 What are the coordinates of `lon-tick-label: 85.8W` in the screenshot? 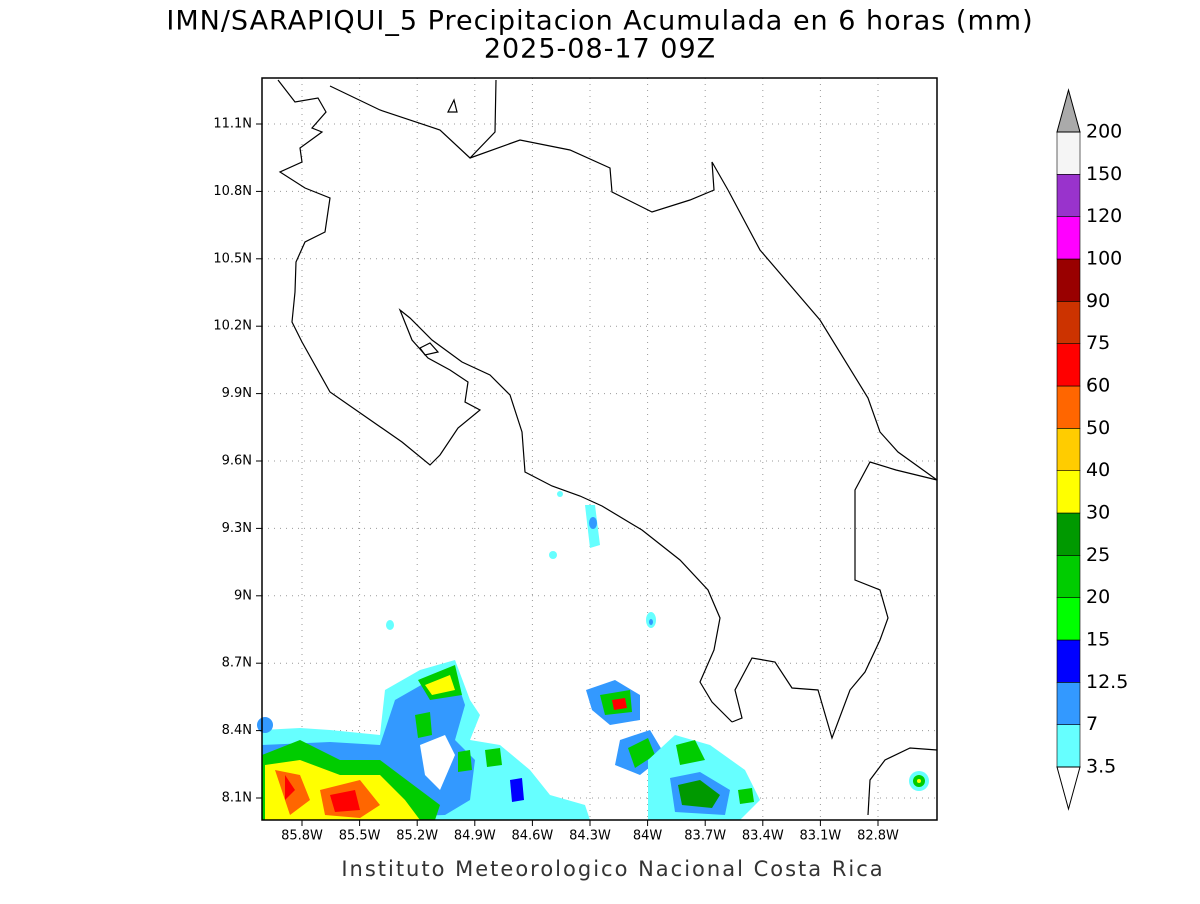 It's located at (302, 836).